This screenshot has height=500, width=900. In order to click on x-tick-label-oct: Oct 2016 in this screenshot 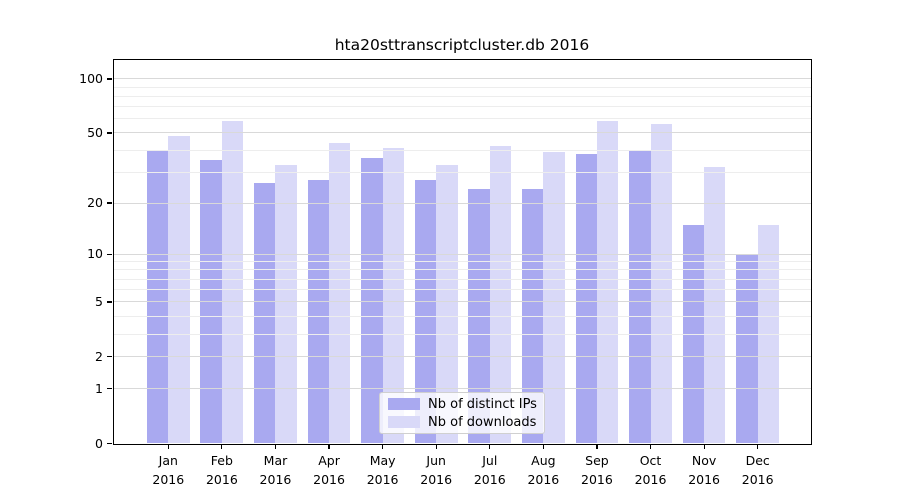, I will do `click(651, 470)`.